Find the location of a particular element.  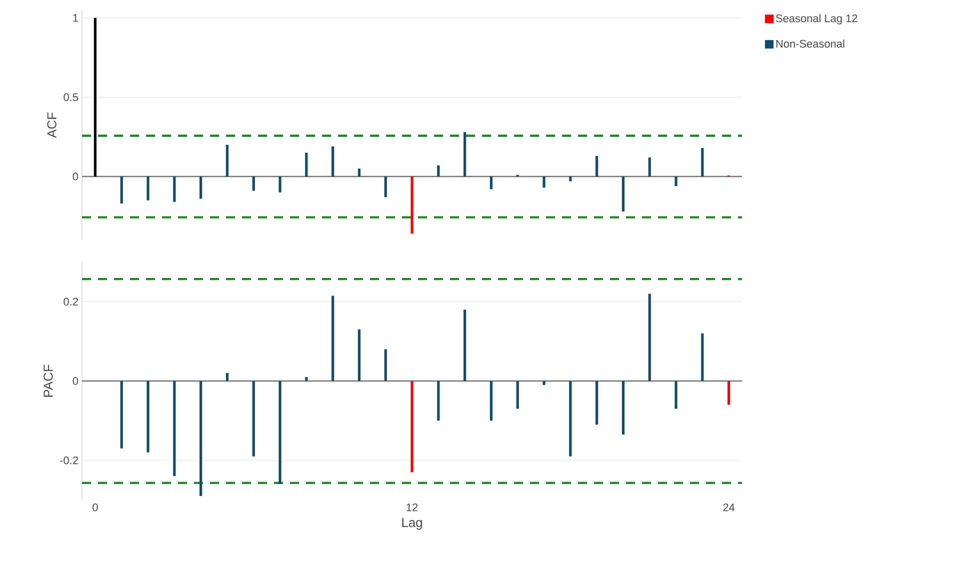

y-axis-title: PACF is located at coordinates (48, 380).